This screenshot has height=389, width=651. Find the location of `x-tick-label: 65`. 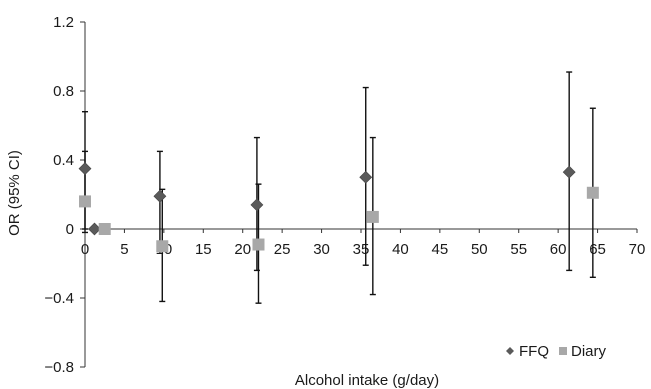

x-tick-label: 65 is located at coordinates (597, 249).